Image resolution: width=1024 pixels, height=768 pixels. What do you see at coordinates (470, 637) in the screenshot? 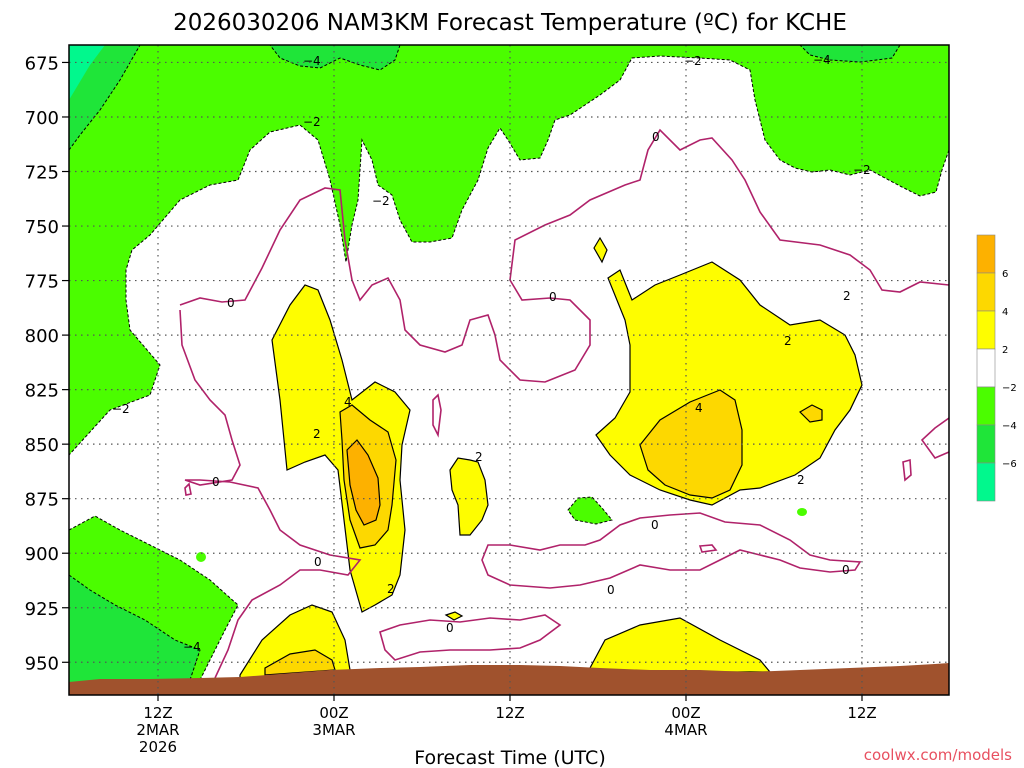
I see `isotherm-0-middle-loop` at bounding box center [470, 637].